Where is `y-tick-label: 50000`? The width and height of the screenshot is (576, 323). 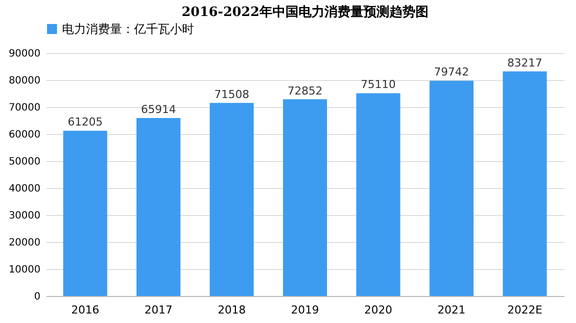 y-tick-label: 50000 is located at coordinates (24, 162).